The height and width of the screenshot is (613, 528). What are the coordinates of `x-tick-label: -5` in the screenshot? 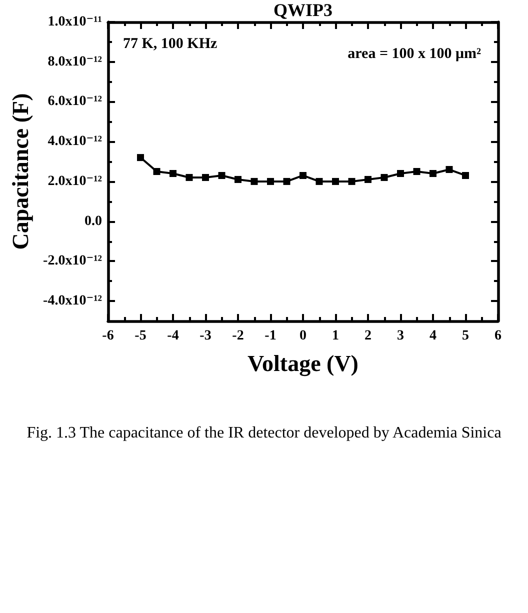 It's located at (140, 336).